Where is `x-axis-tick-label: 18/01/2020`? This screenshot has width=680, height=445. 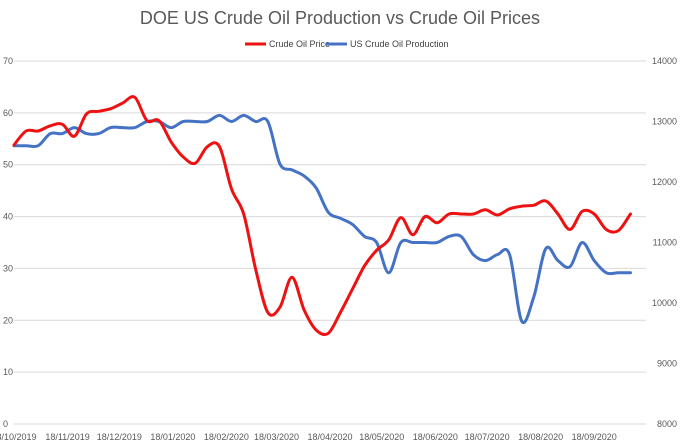 x-axis-tick-label: 18/01/2020 is located at coordinates (172, 437).